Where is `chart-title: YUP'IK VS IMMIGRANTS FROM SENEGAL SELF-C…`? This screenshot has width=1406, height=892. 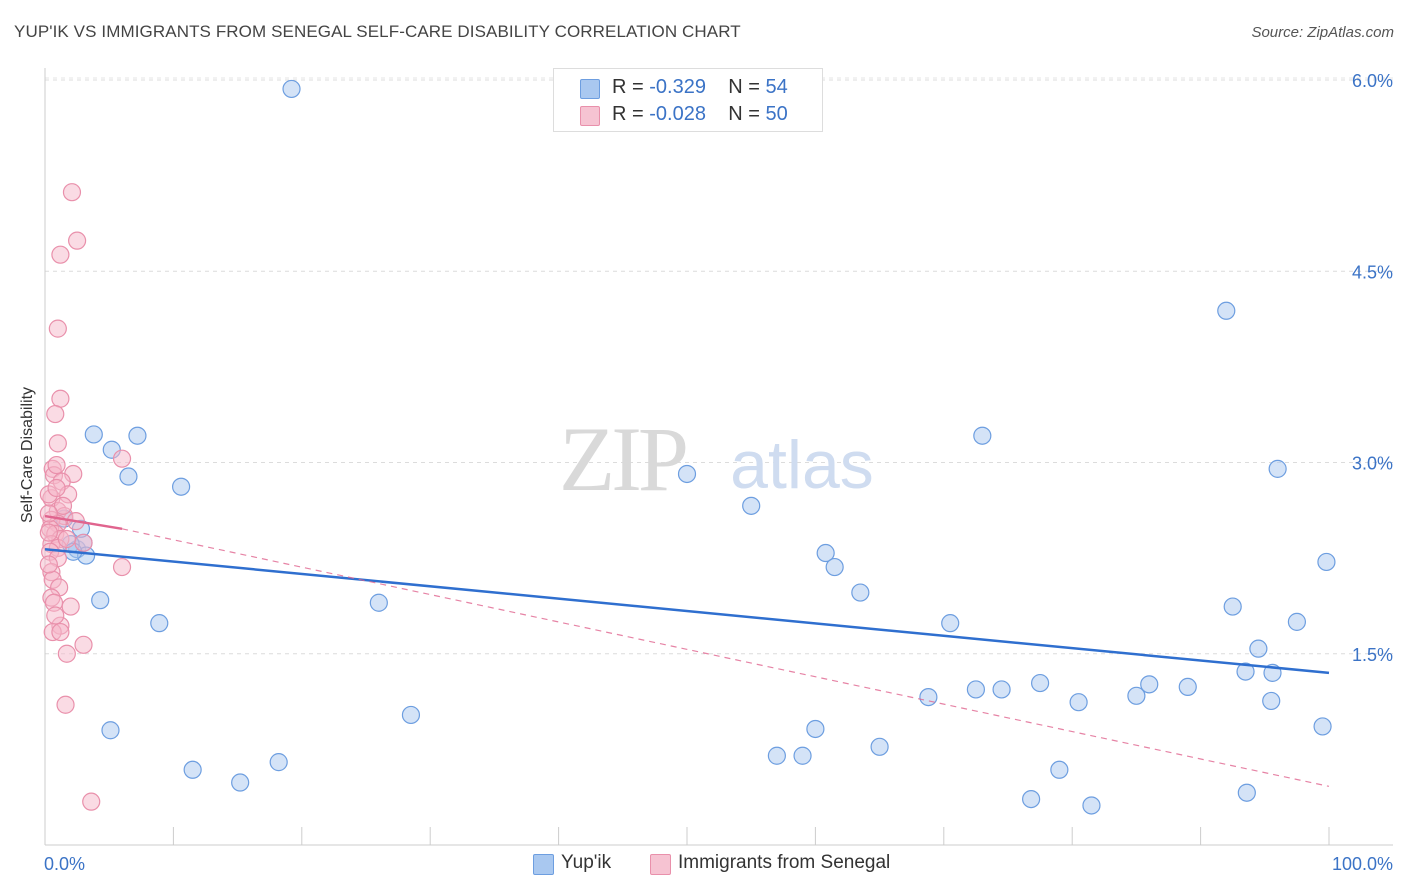 chart-title: YUP'IK VS IMMIGRANTS FROM SENEGAL SELF-C… is located at coordinates (377, 31).